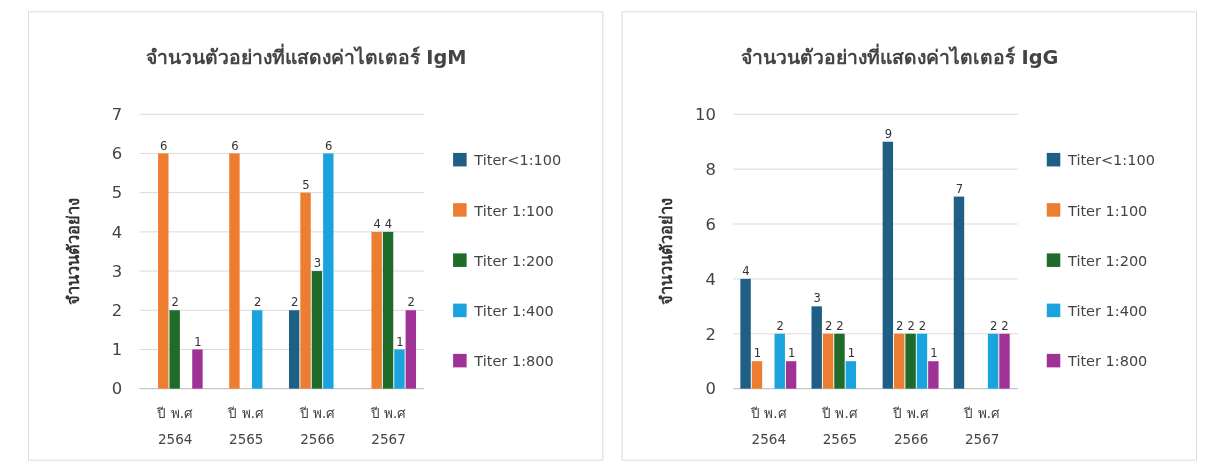  I want to click on data-label: 9, so click(888, 133).